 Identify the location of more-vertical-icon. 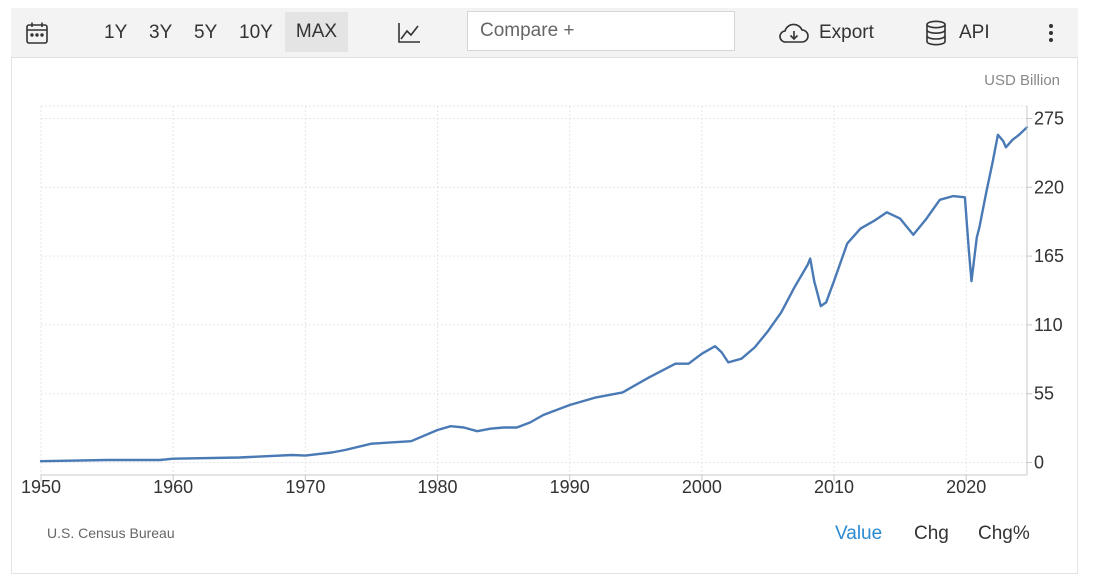
(1051, 33).